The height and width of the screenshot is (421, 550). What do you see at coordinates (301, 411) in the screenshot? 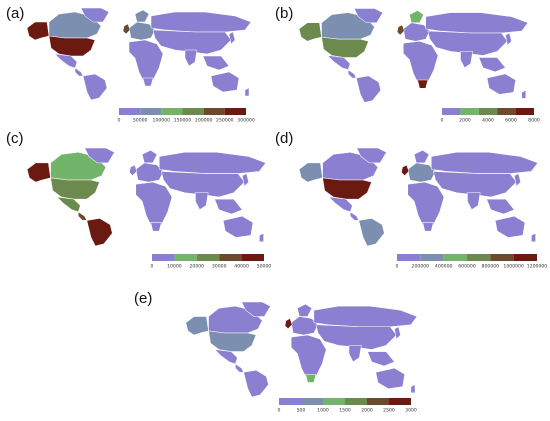
I see `legend-tick-label: 500` at bounding box center [301, 411].